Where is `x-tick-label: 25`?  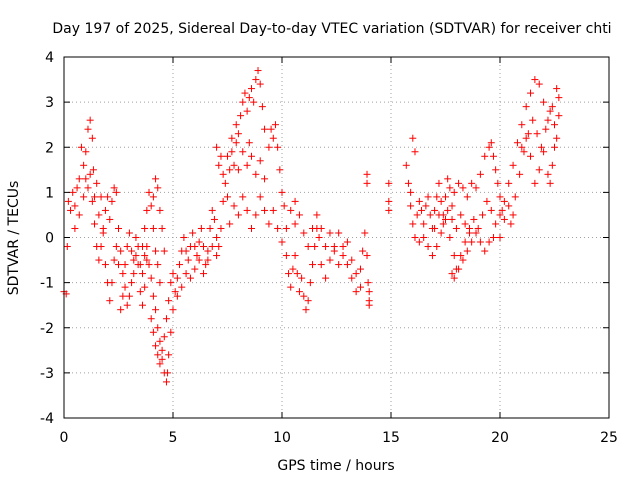
x-tick-label: 25 is located at coordinates (609, 438).